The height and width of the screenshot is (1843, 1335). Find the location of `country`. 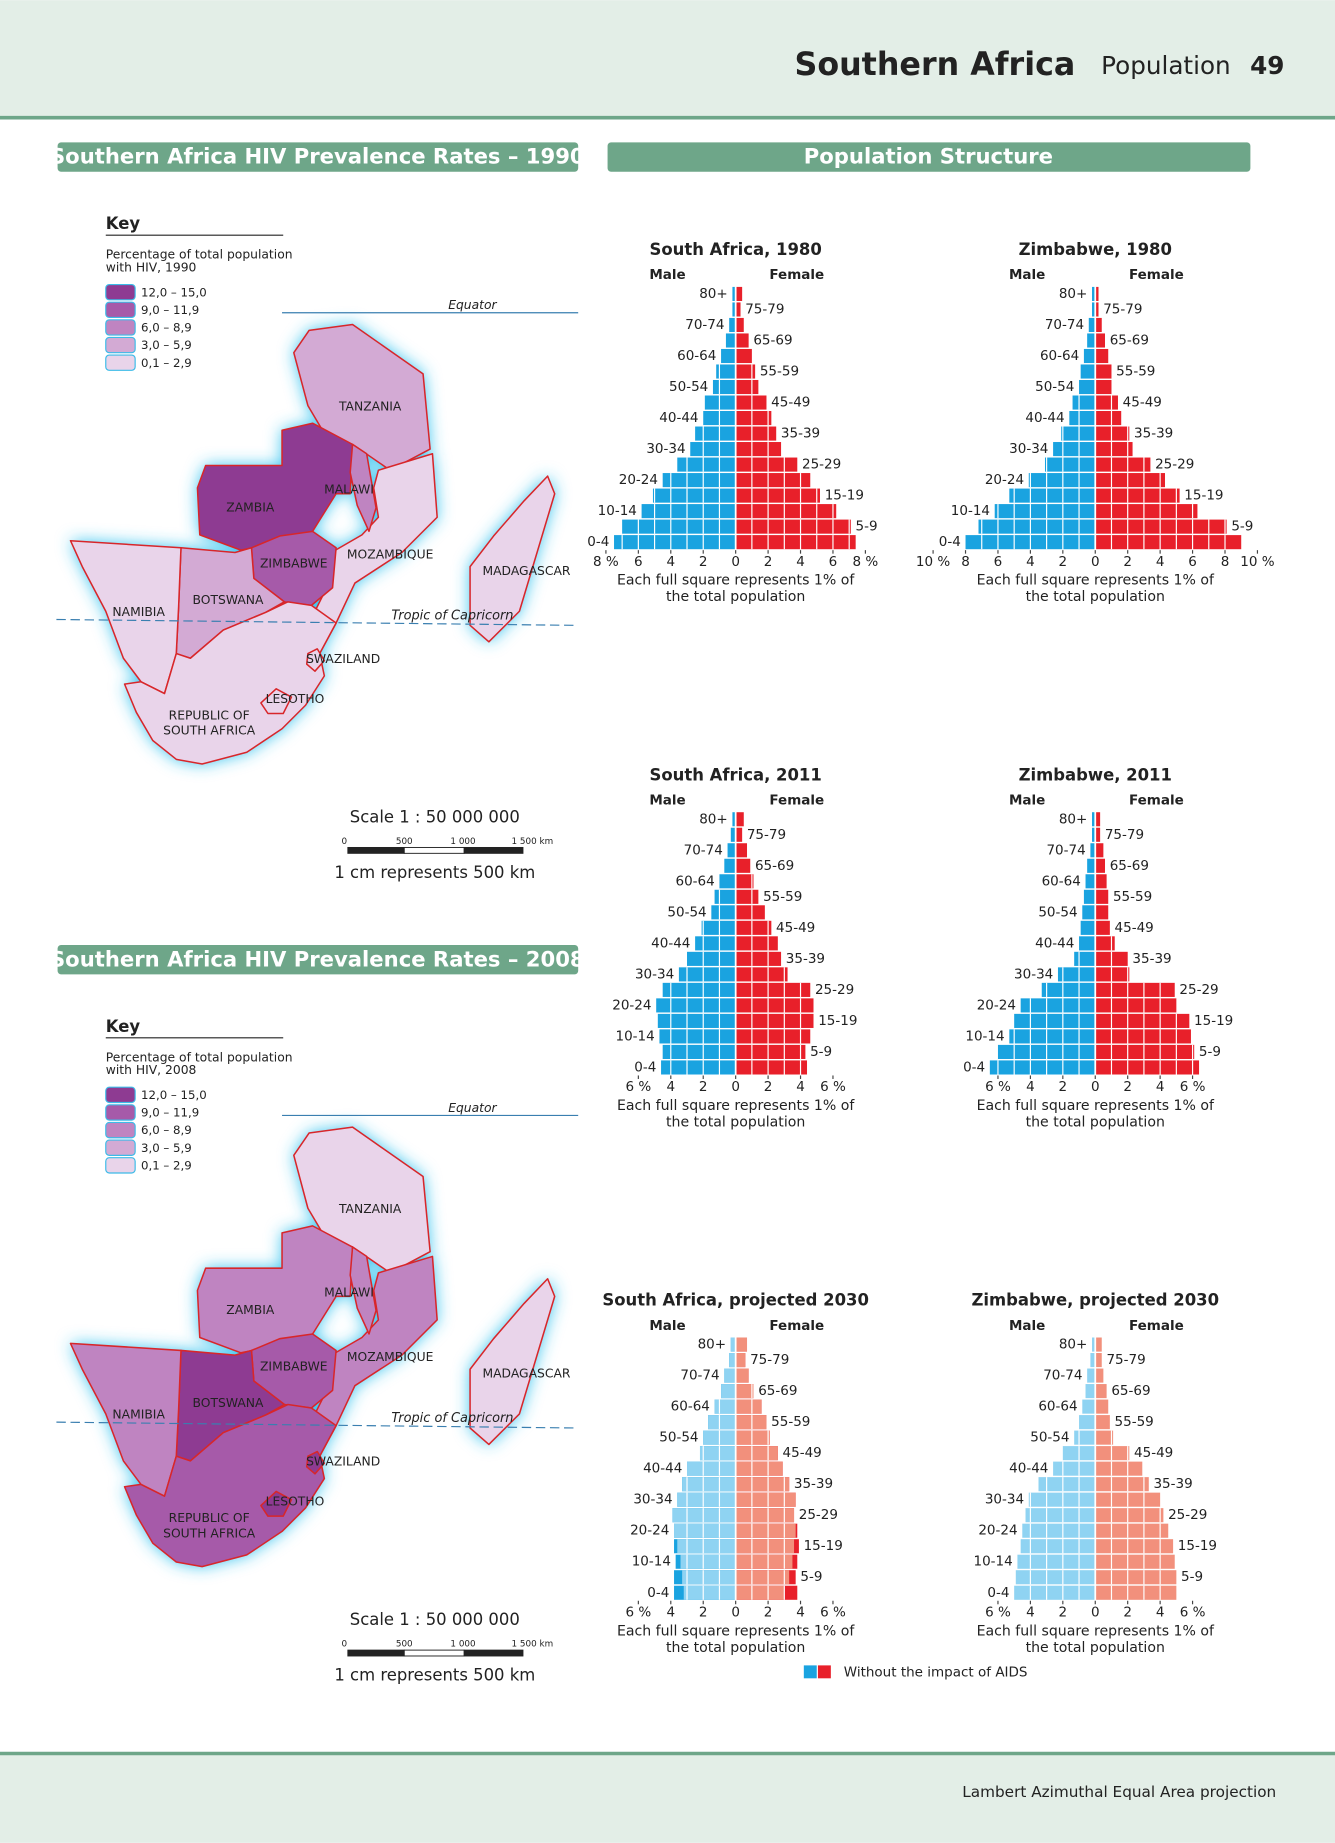

country is located at coordinates (276, 701).